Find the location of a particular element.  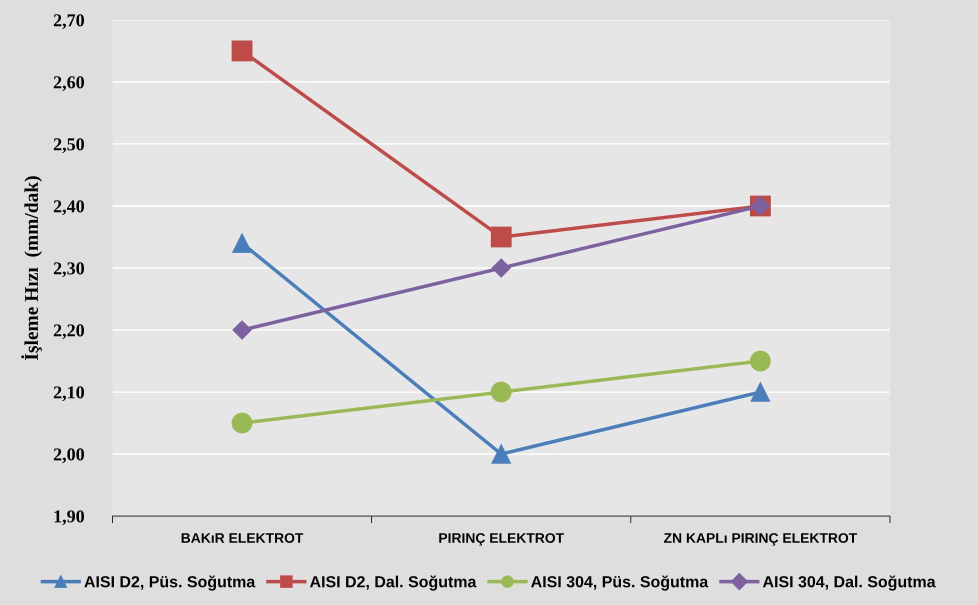

legend-label: AISI 304, Püs. Soğutma is located at coordinates (619, 583).